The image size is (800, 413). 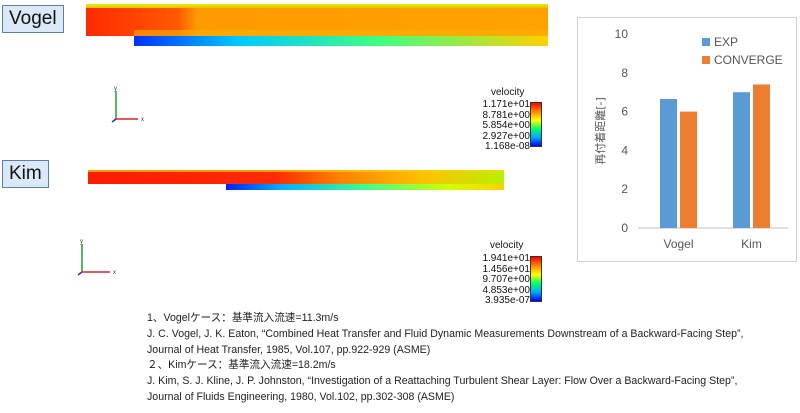 What do you see at coordinates (706, 42) in the screenshot?
I see `legend-swatch-exp` at bounding box center [706, 42].